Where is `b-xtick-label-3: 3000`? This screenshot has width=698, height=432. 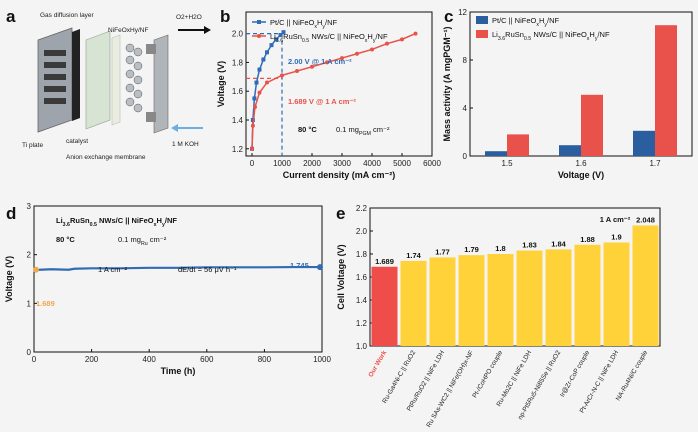
b-xtick-label-3: 3000 is located at coordinates (342, 163).